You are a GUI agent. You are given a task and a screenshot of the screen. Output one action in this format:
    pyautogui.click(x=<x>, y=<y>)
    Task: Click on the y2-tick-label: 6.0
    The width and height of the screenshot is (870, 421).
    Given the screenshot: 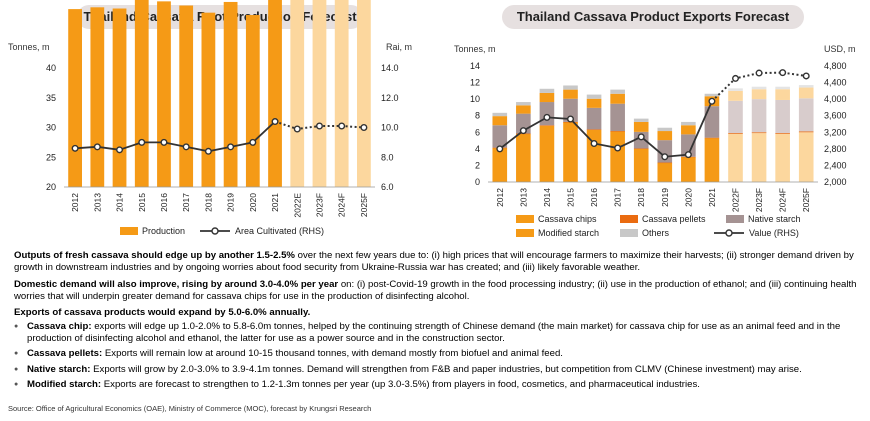 What is the action you would take?
    pyautogui.click(x=387, y=187)
    